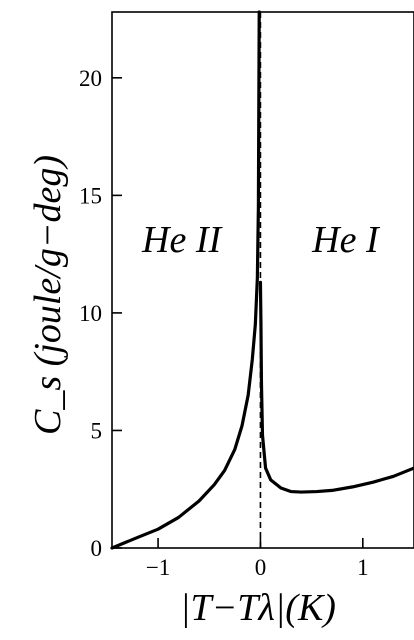 Image resolution: width=414 pixels, height=640 pixels. What do you see at coordinates (258, 608) in the screenshot?
I see `x-axis-label: |T−Tλ|(K)` at bounding box center [258, 608].